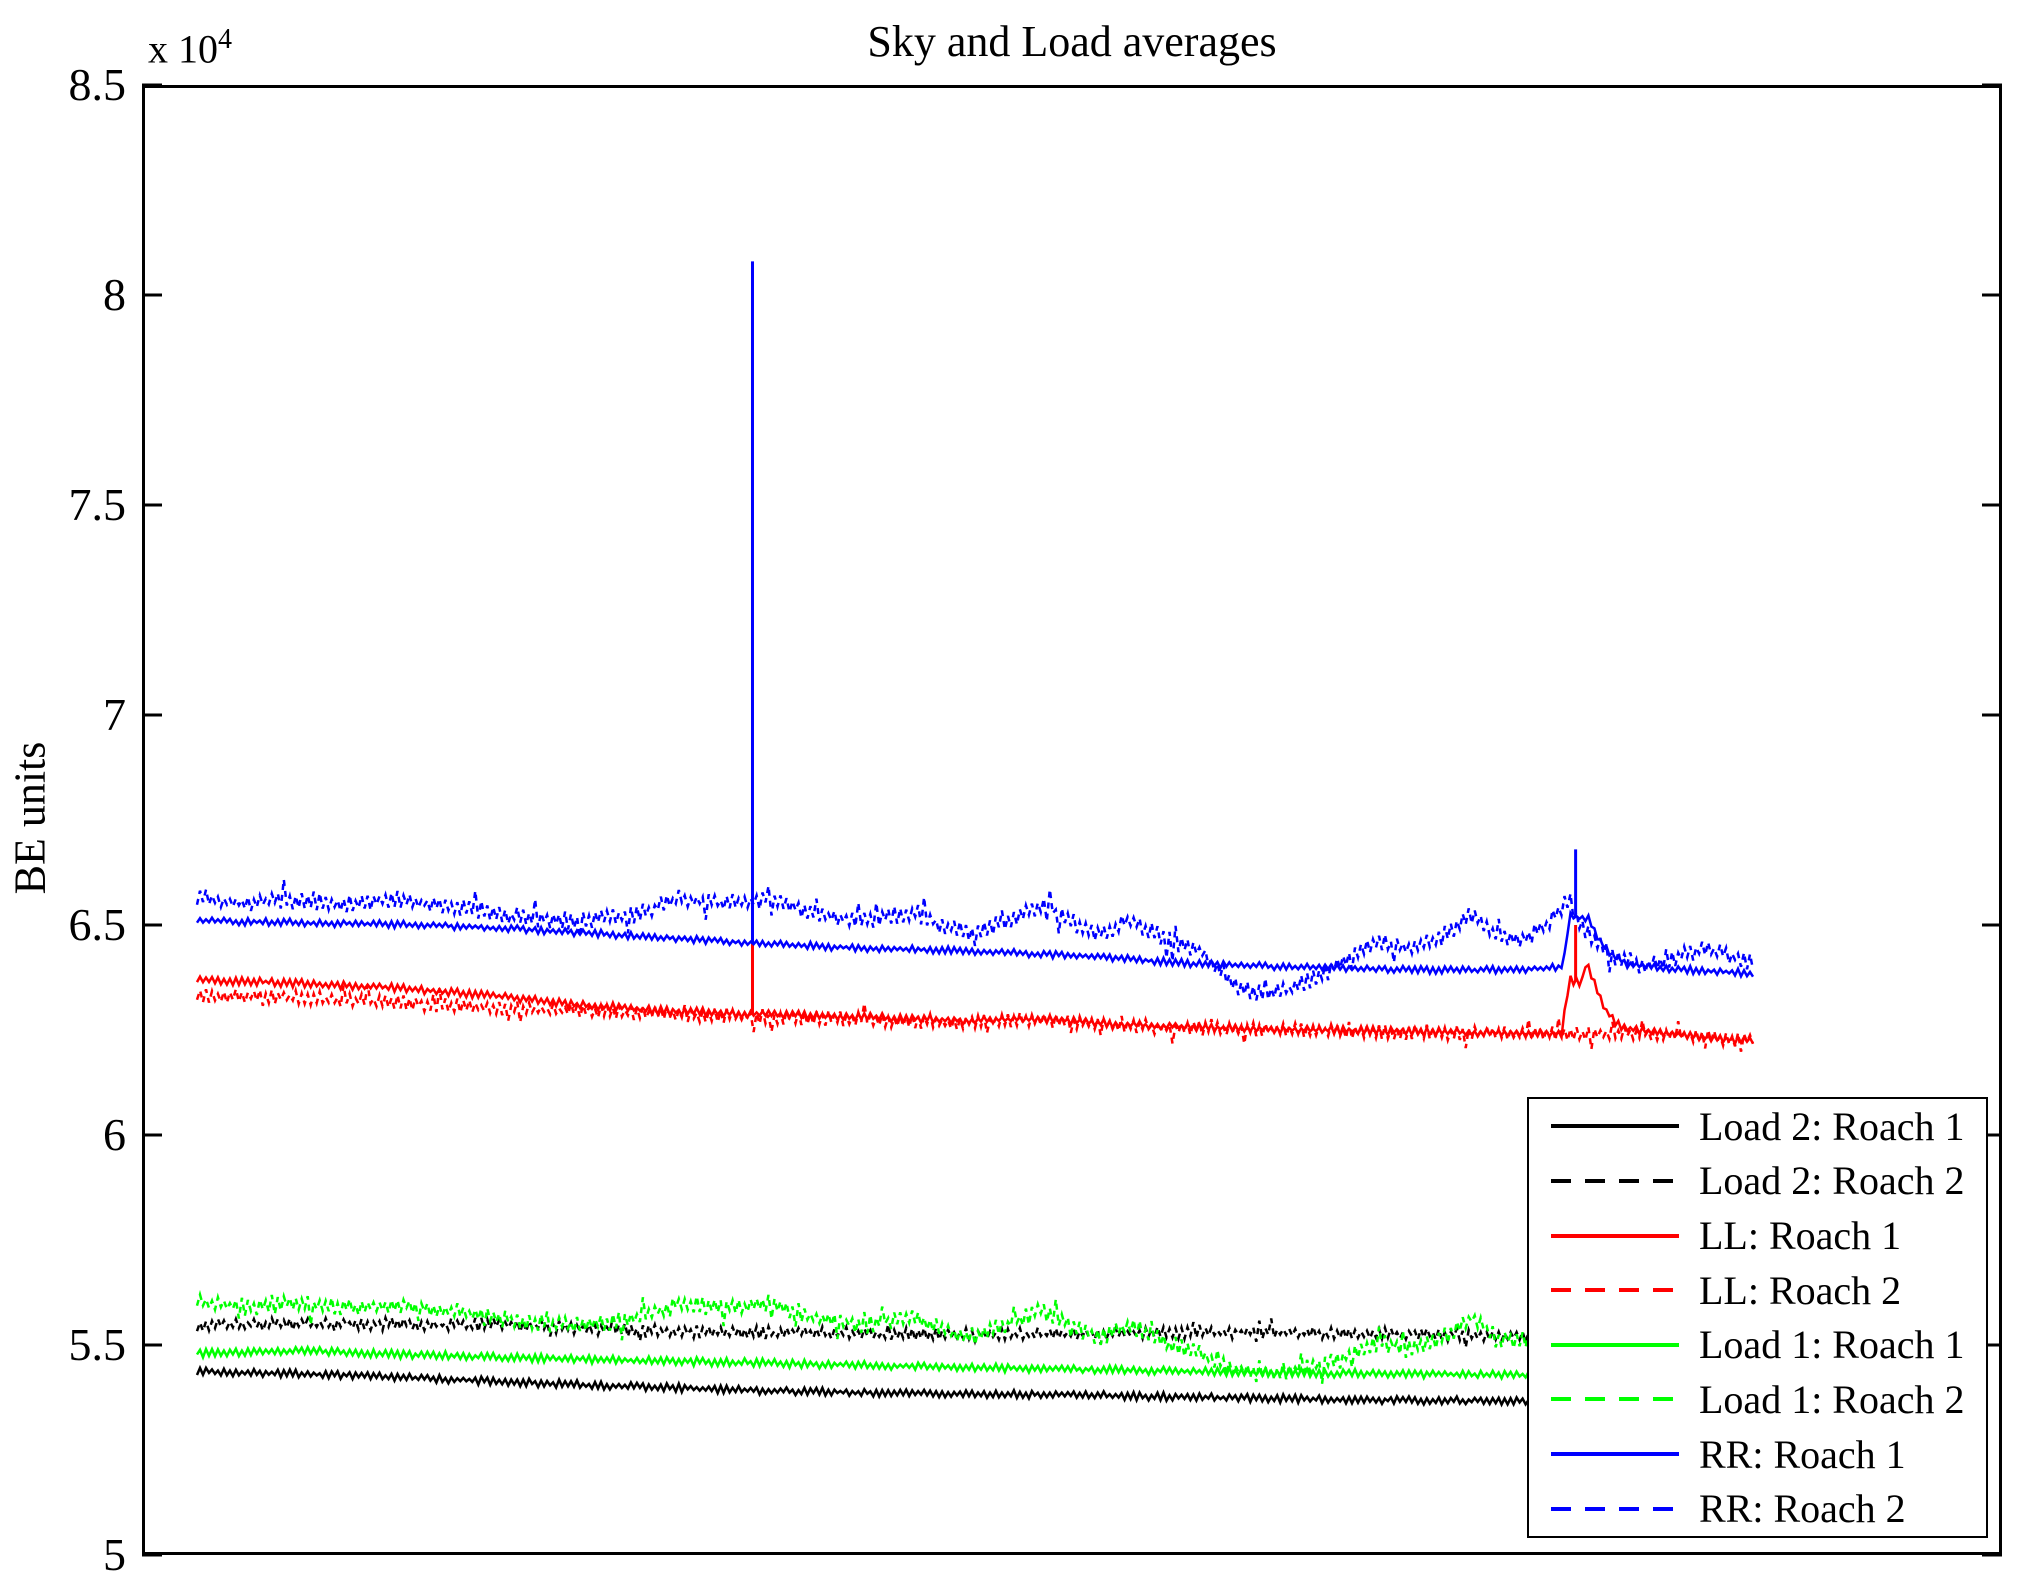 The height and width of the screenshot is (1592, 2029). What do you see at coordinates (183, 49) in the screenshot?
I see `scale-base-text: x 10` at bounding box center [183, 49].